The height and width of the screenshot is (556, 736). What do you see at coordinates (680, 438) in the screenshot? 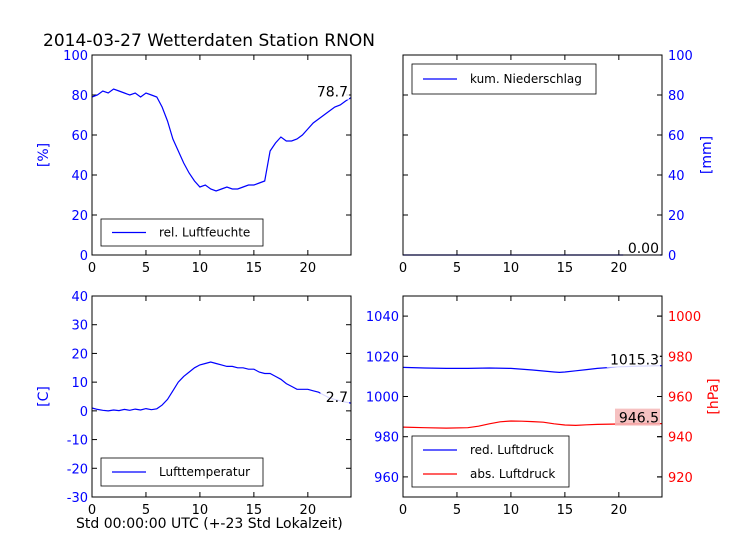
I see `y2-tick-label: 940` at bounding box center [680, 438].